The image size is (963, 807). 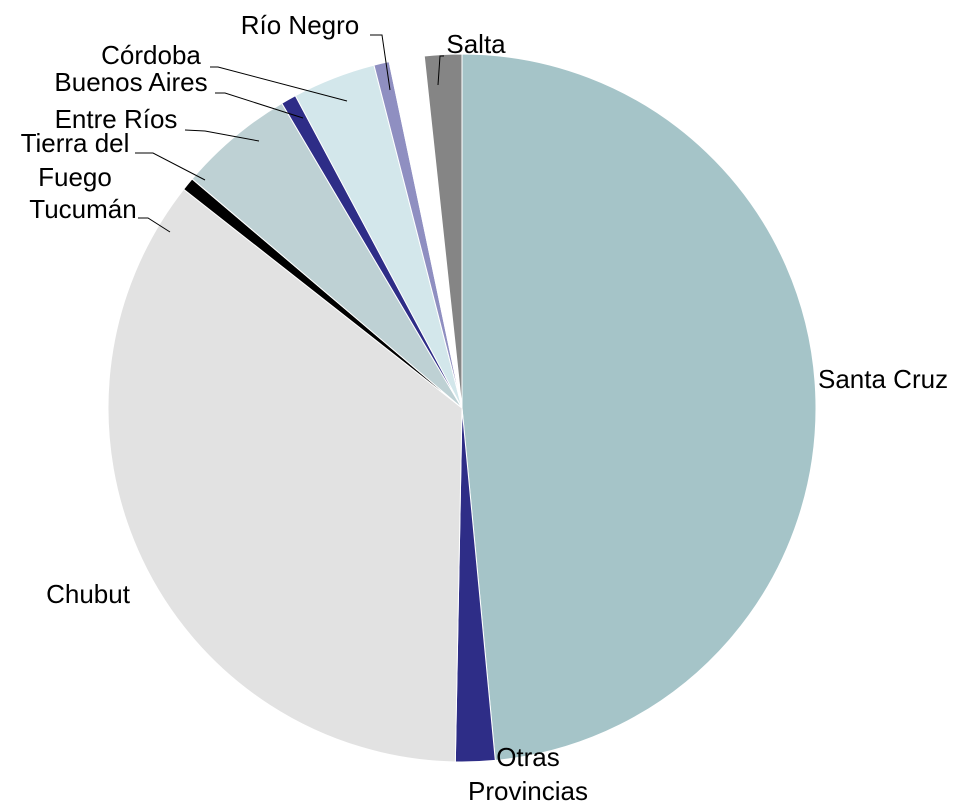 I want to click on slice-label-line: Córdoba, so click(x=151, y=55).